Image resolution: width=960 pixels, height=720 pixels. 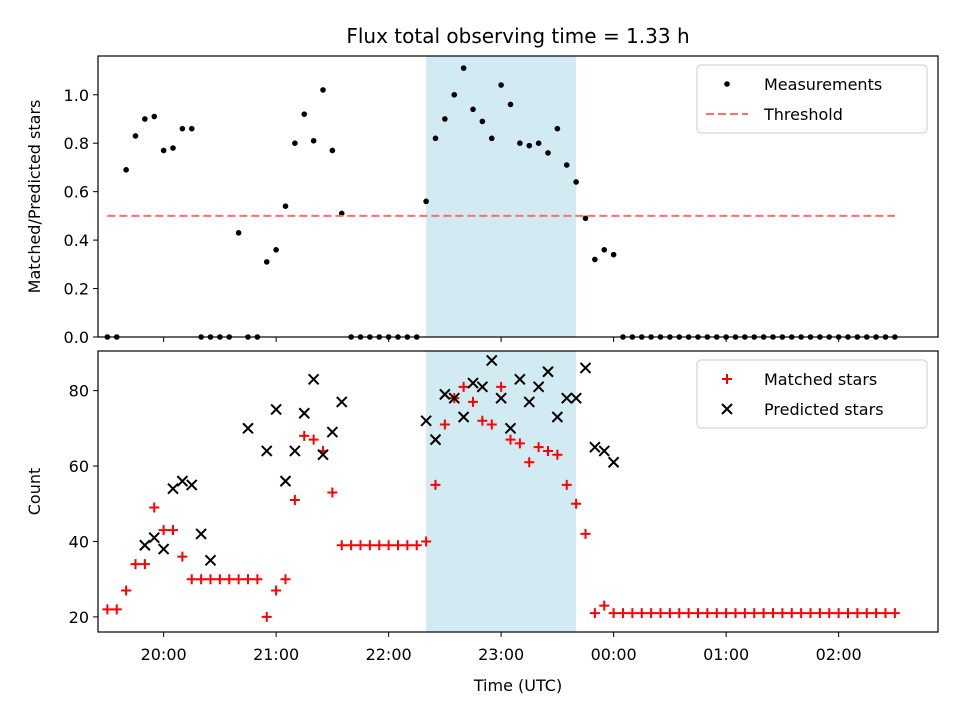 I want to click on x-tick-label: 02:00, so click(x=839, y=654).